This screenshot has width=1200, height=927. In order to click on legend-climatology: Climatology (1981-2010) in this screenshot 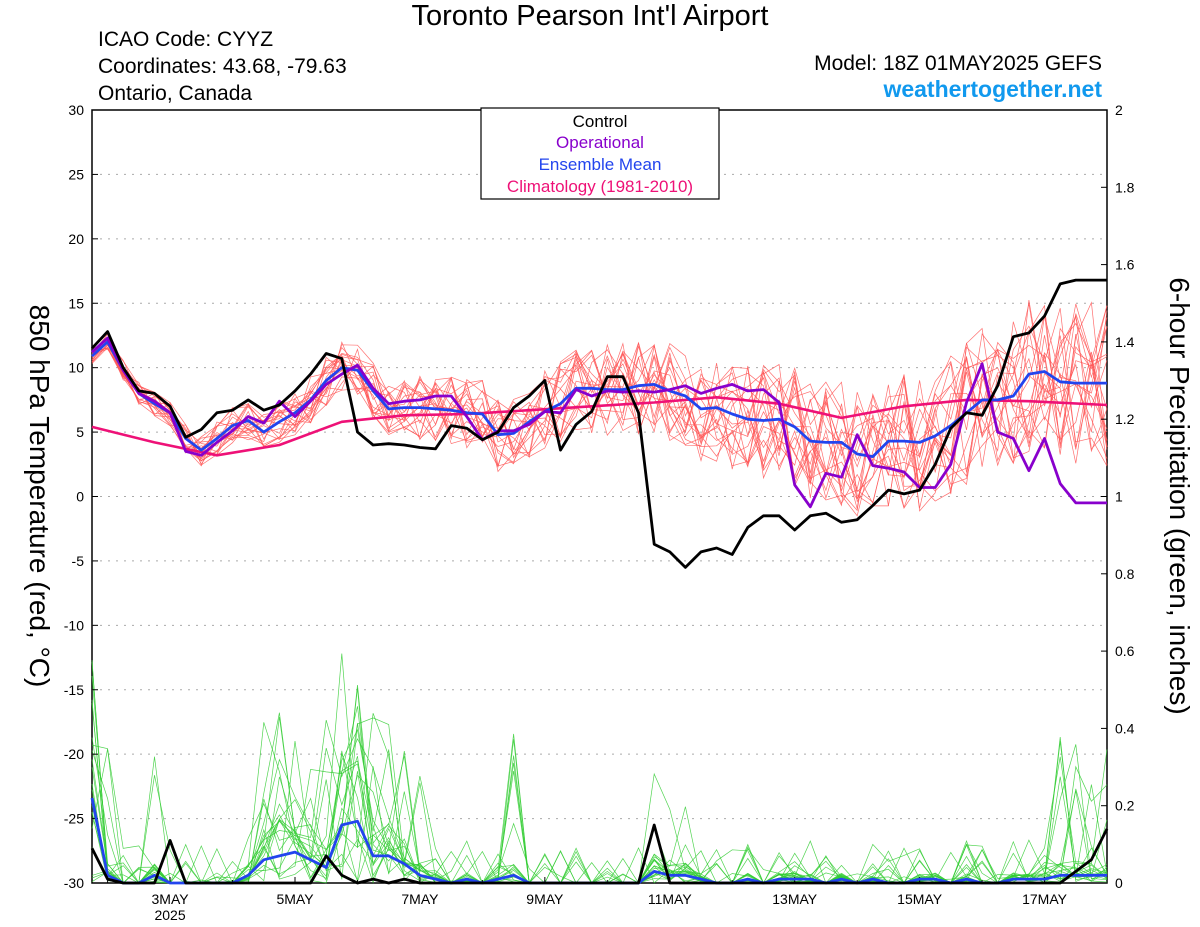, I will do `click(600, 186)`.